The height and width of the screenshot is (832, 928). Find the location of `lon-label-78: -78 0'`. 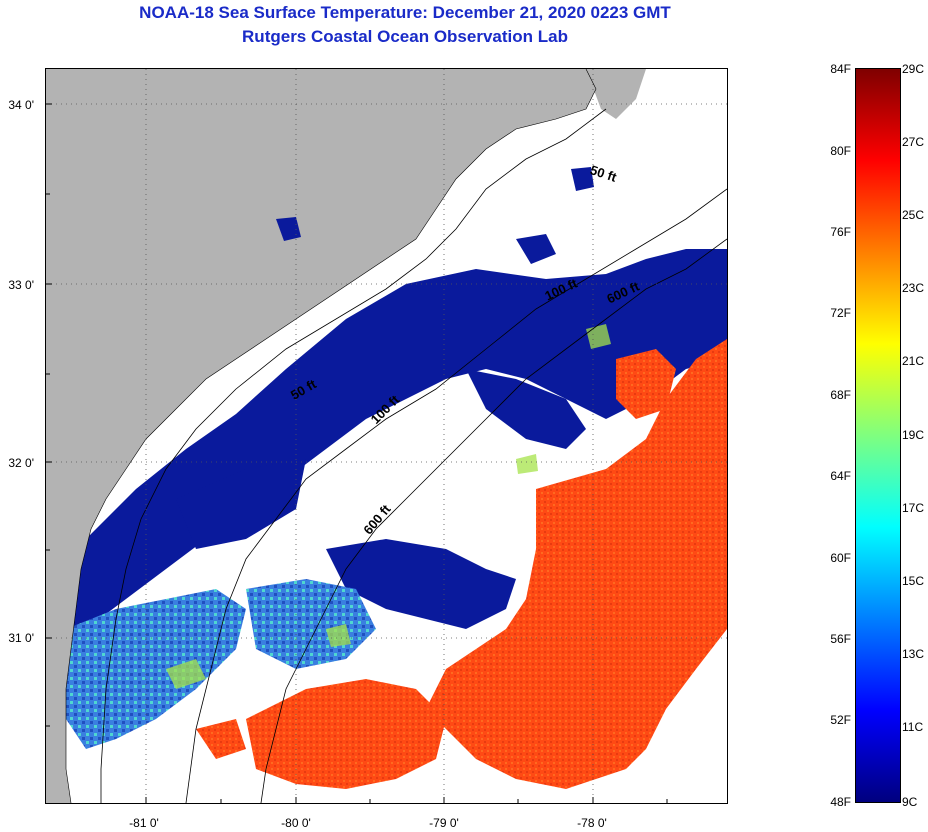

lon-label-78: -78 0' is located at coordinates (592, 823).